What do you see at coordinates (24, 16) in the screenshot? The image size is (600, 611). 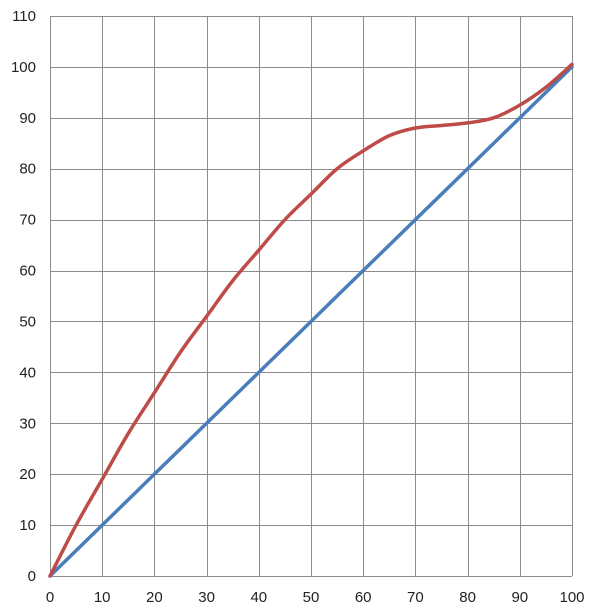 I see `y-tick-label: 110` at bounding box center [24, 16].